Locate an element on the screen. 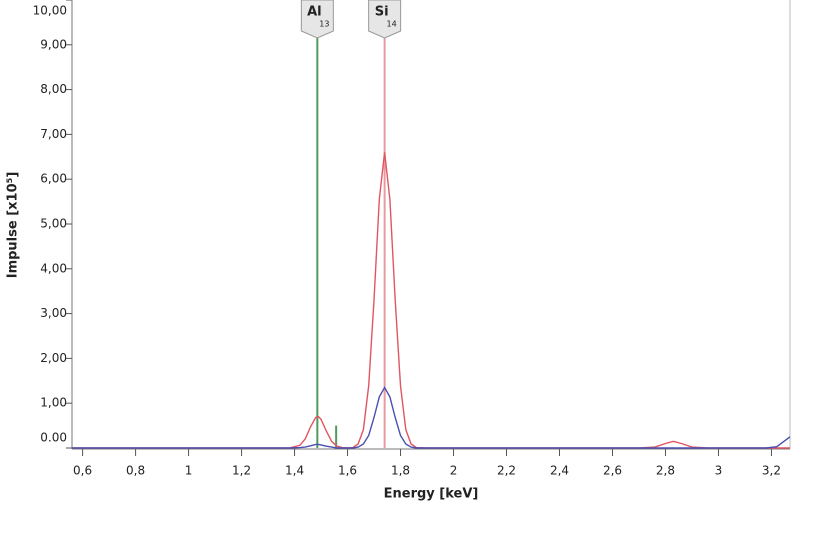 The width and height of the screenshot is (824, 537). x-tick-label: 0,6 is located at coordinates (82, 471).